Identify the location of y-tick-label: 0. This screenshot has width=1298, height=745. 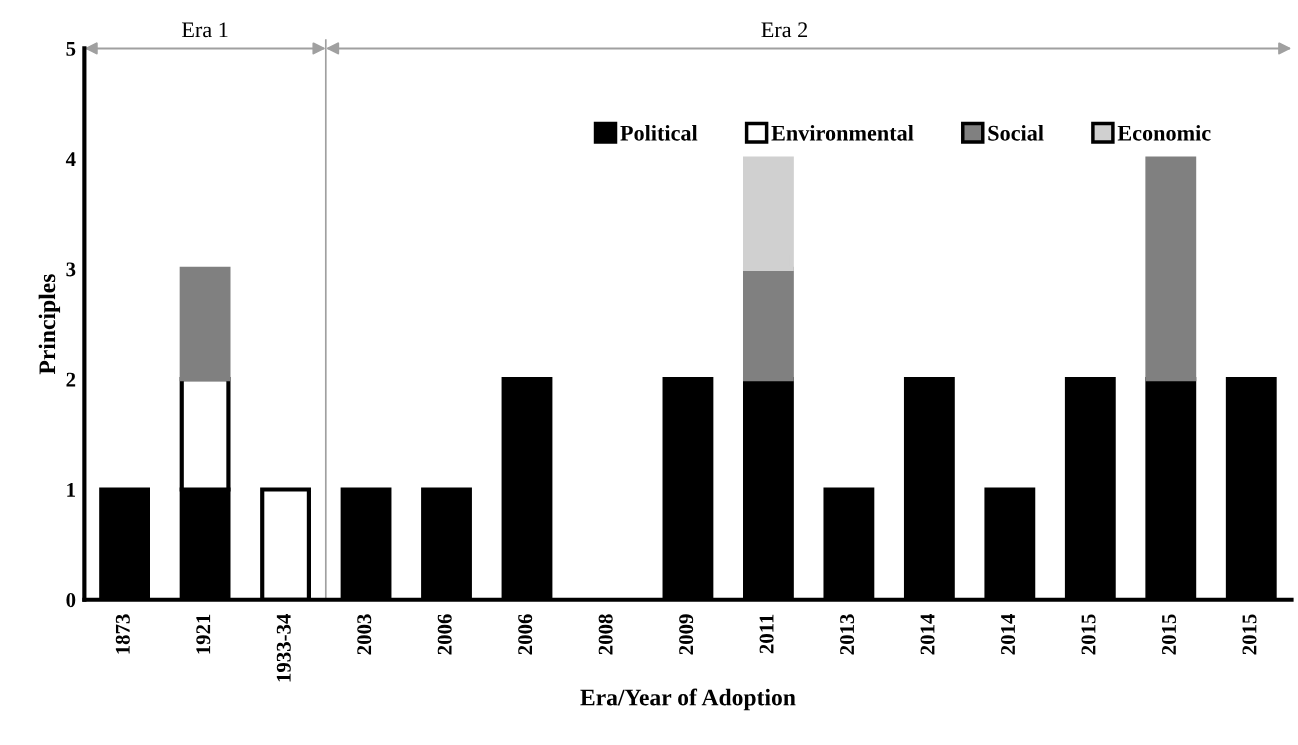
(71, 600).